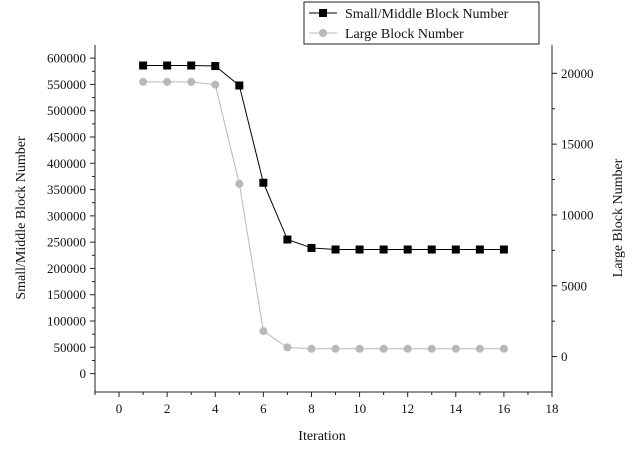  What do you see at coordinates (577, 144) in the screenshot?
I see `y-right-tick-label: 15000` at bounding box center [577, 144].